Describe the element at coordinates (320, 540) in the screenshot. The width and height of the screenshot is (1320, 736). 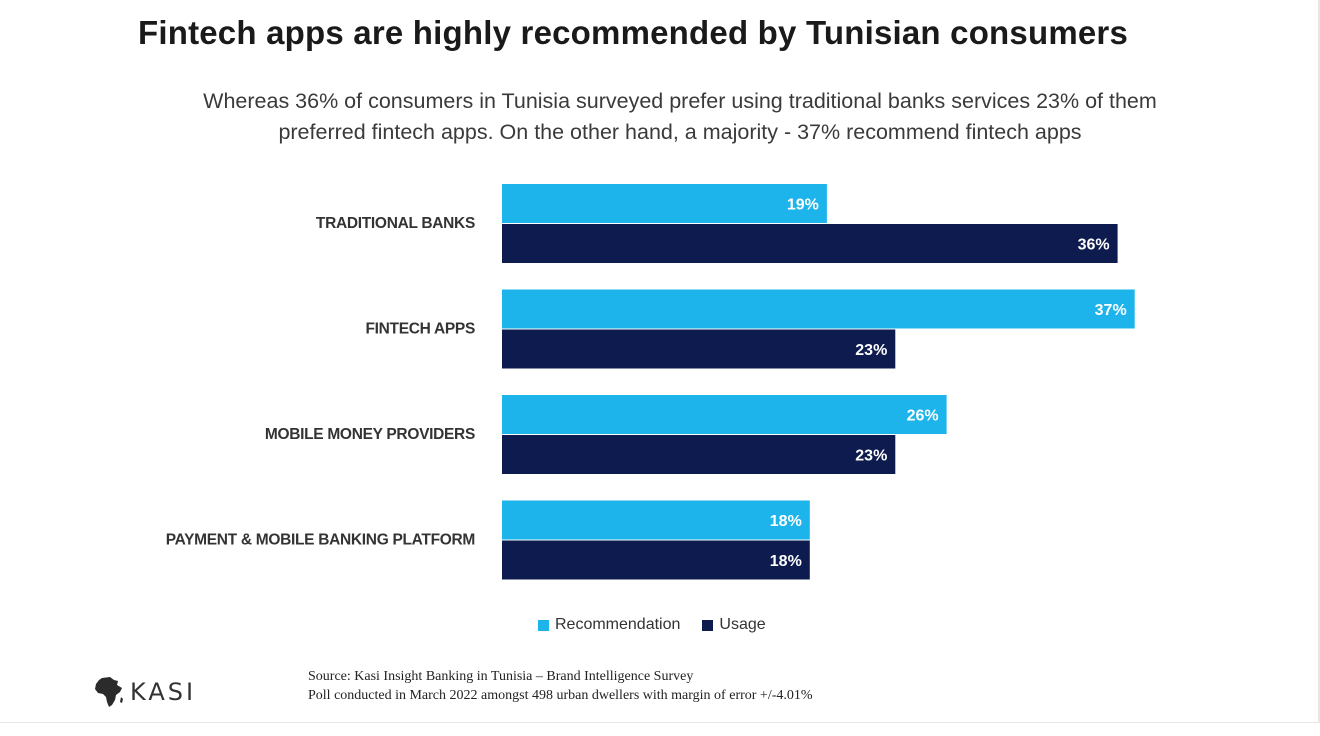
I see `category-label-payment-mobile-banking-platform: PAYMENT & MOBILE BANKING PLATFORM` at that location.